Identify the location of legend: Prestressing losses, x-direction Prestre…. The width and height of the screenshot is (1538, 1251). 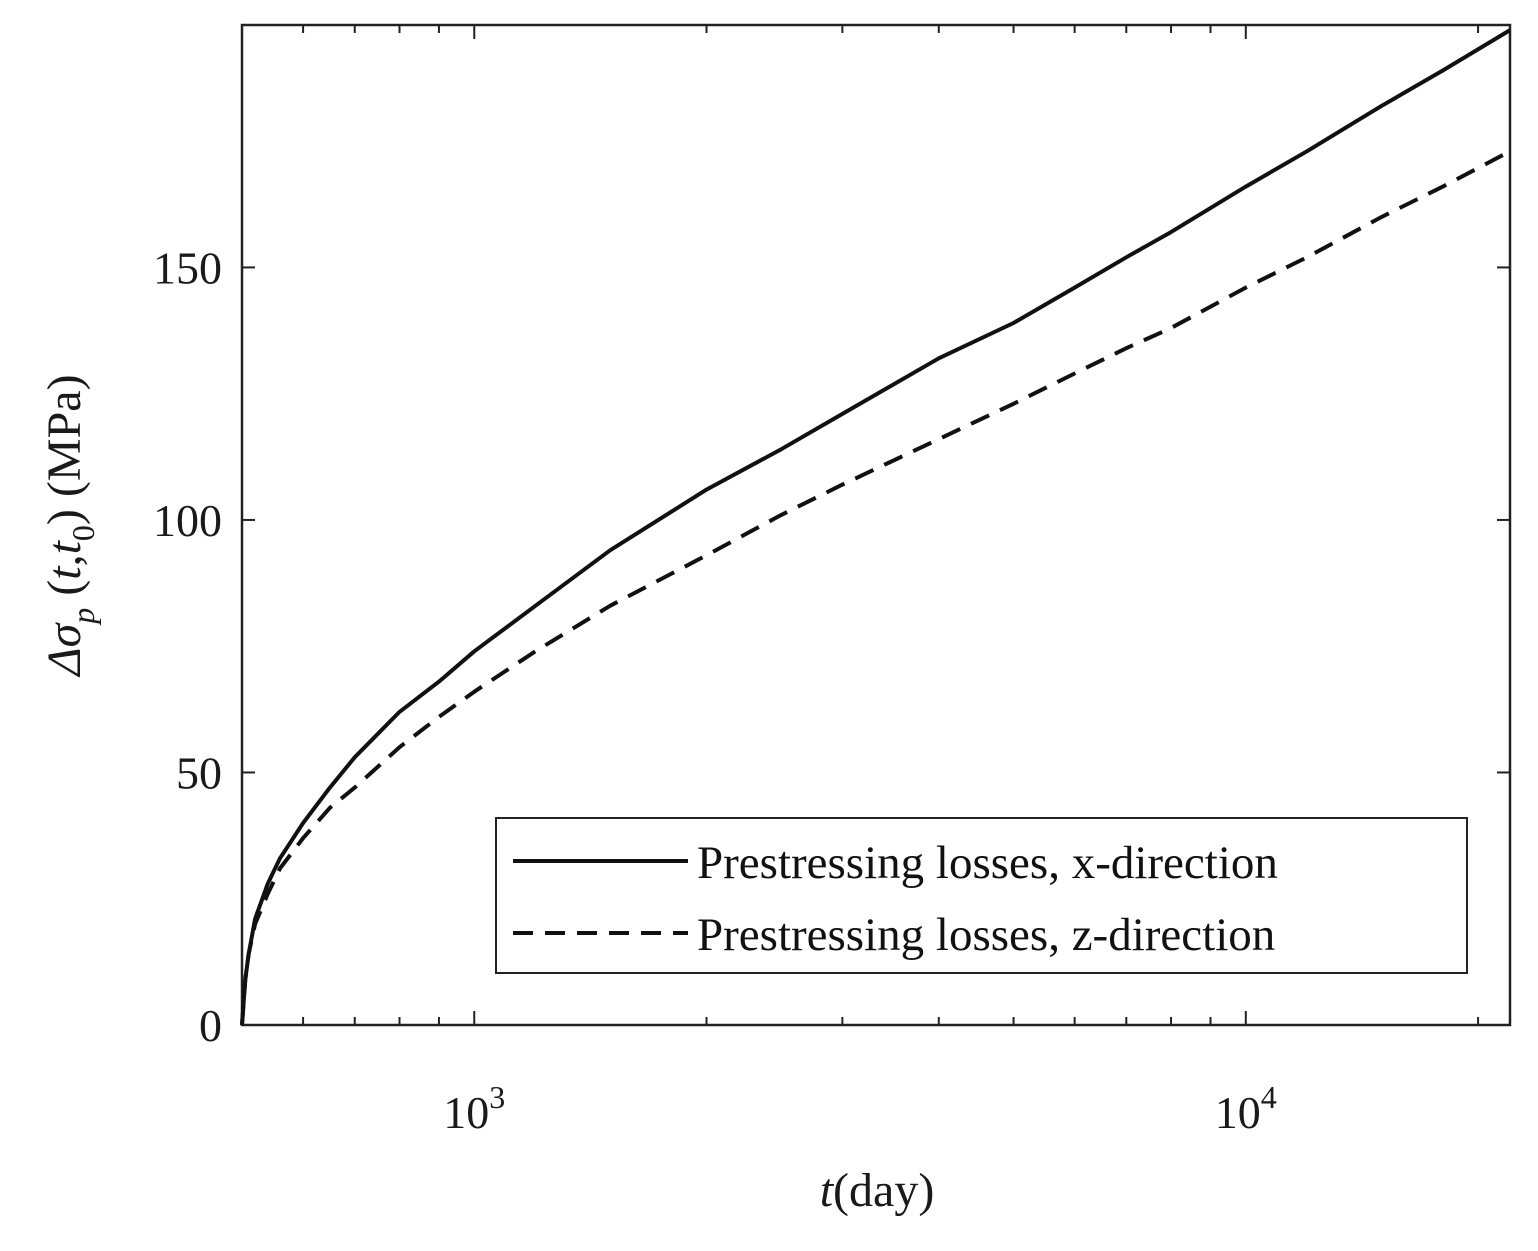
(981, 895).